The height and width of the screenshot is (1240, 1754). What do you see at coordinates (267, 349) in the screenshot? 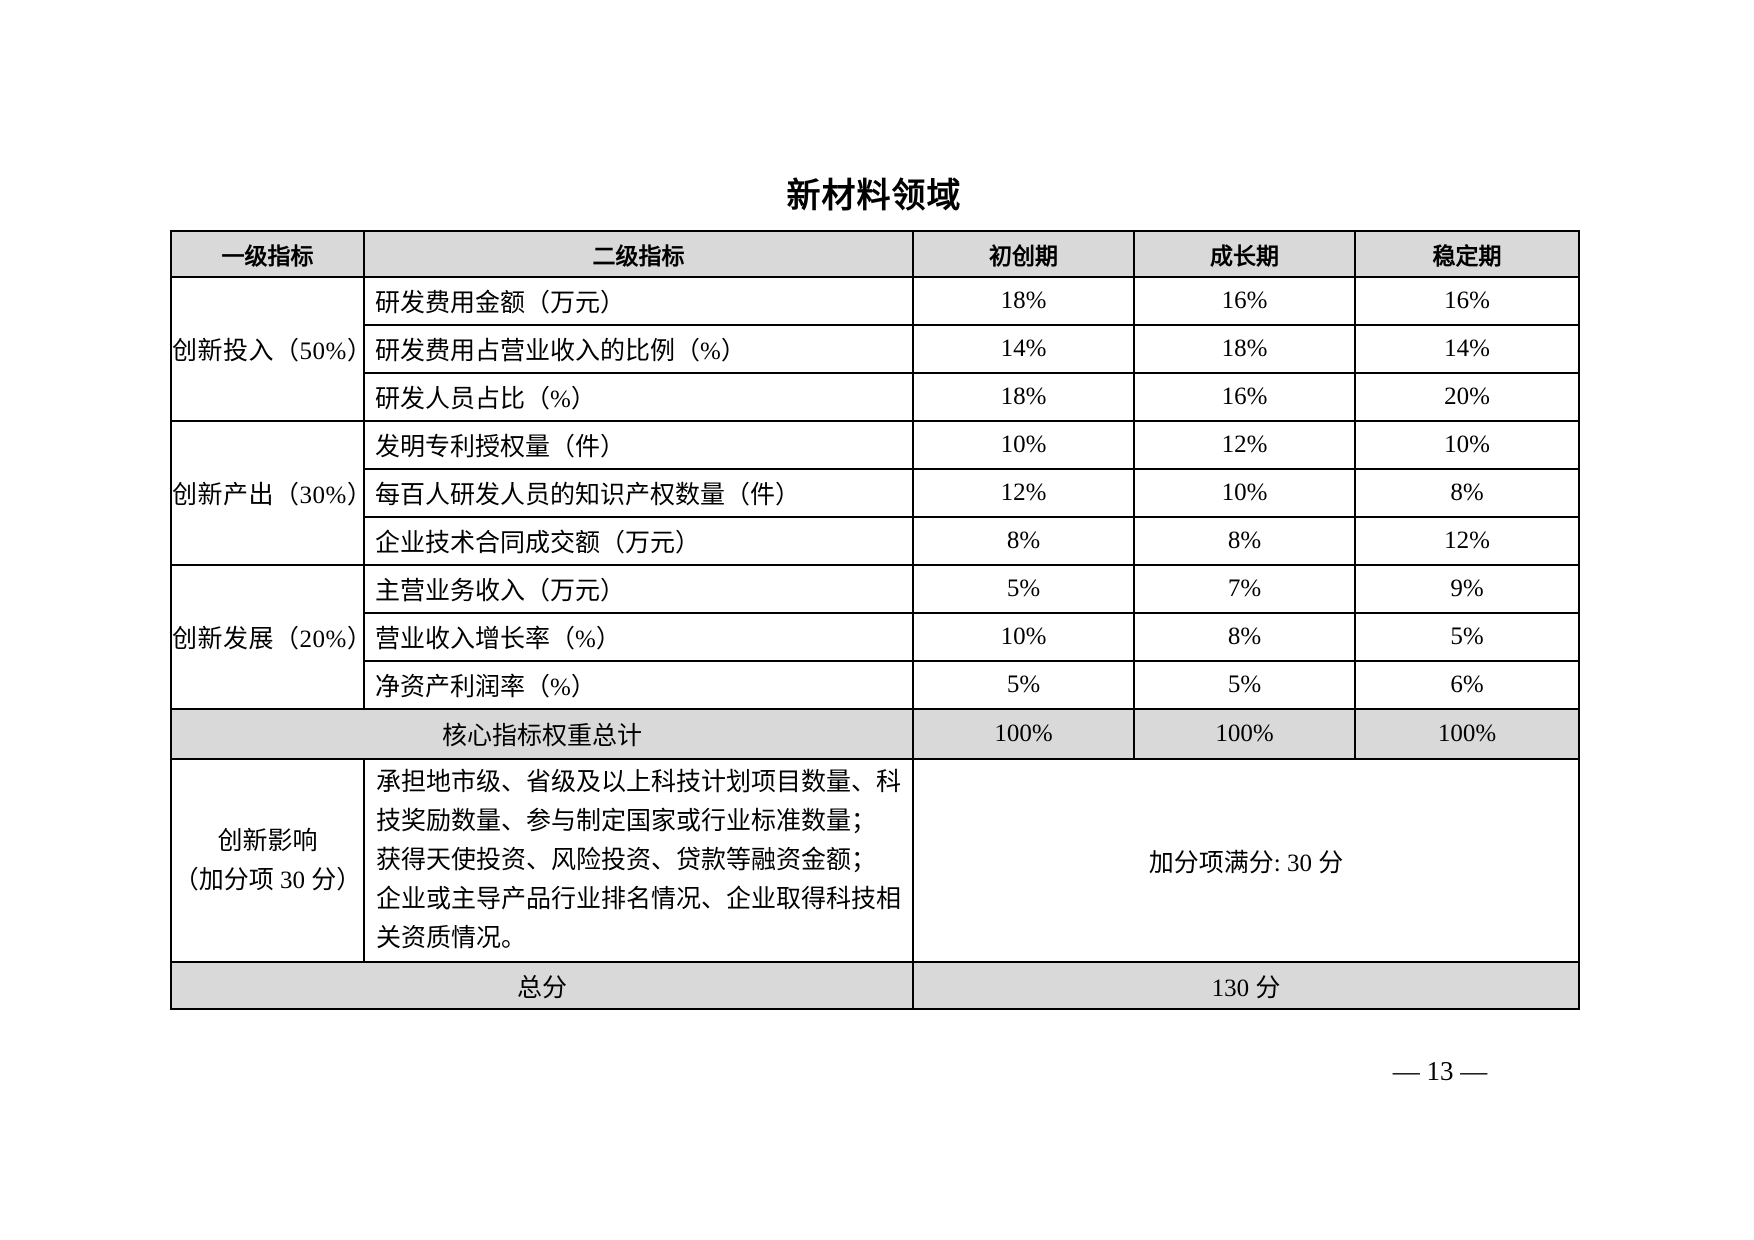
I see `group-label-innovation-input: 创新投入（50%）` at bounding box center [267, 349].